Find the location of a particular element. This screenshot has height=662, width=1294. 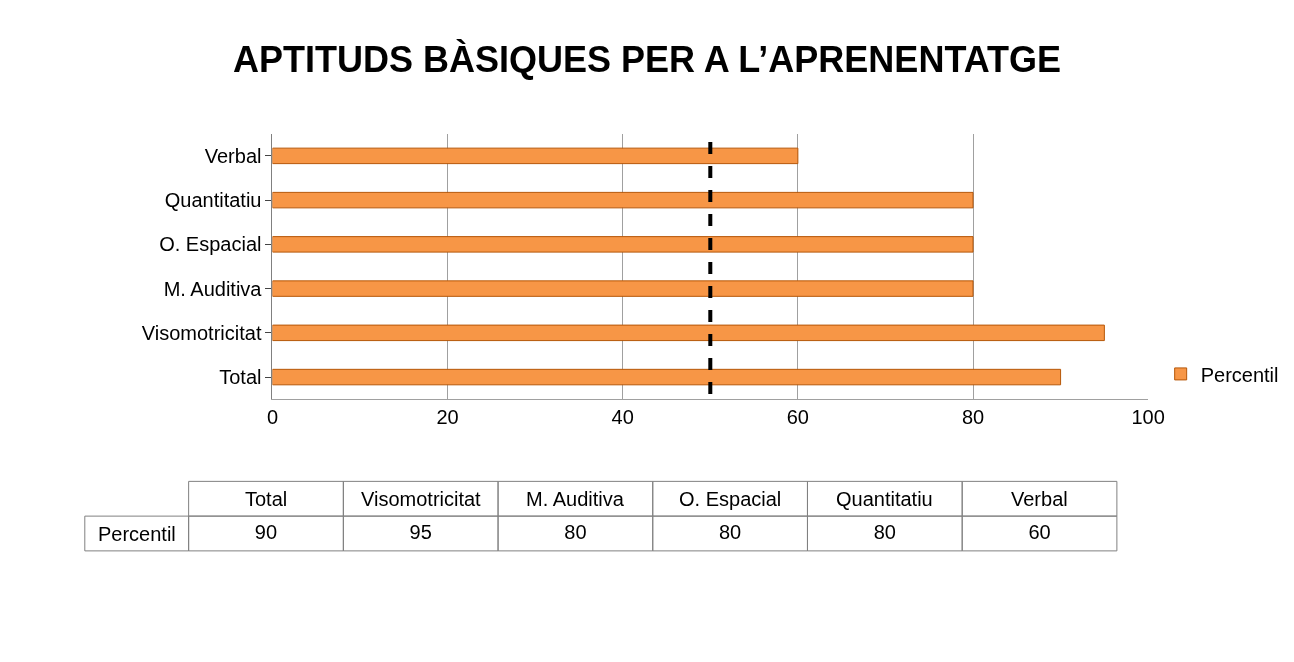

x-tick-label: 60 is located at coordinates (797, 417).